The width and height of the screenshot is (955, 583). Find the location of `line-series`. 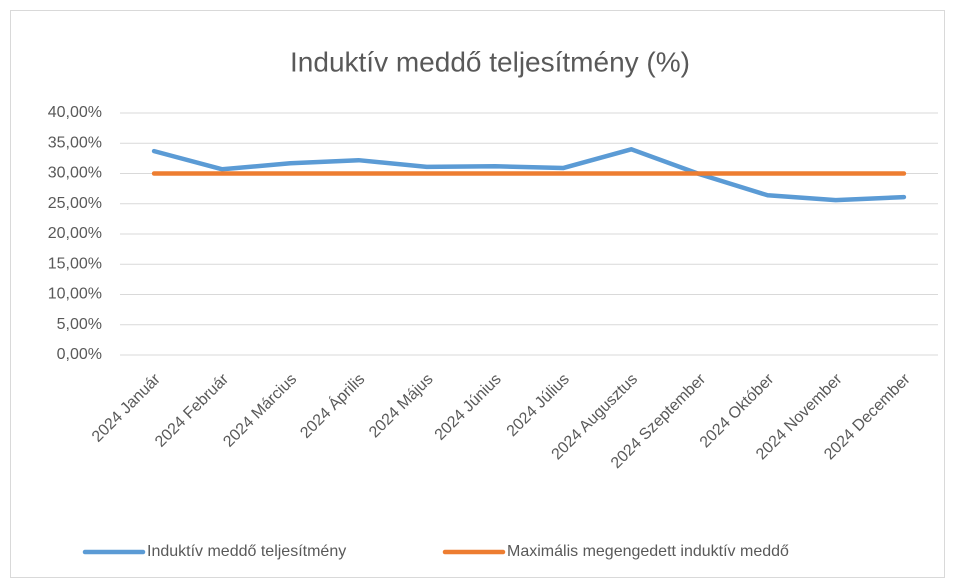

line-series is located at coordinates (529, 175).